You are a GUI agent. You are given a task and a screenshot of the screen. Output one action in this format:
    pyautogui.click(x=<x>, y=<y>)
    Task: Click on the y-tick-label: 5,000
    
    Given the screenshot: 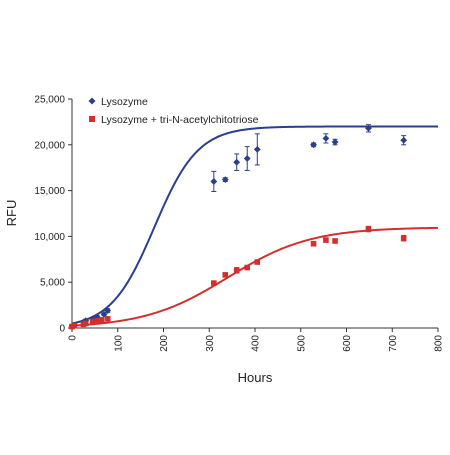 What is the action you would take?
    pyautogui.click(x=52, y=283)
    